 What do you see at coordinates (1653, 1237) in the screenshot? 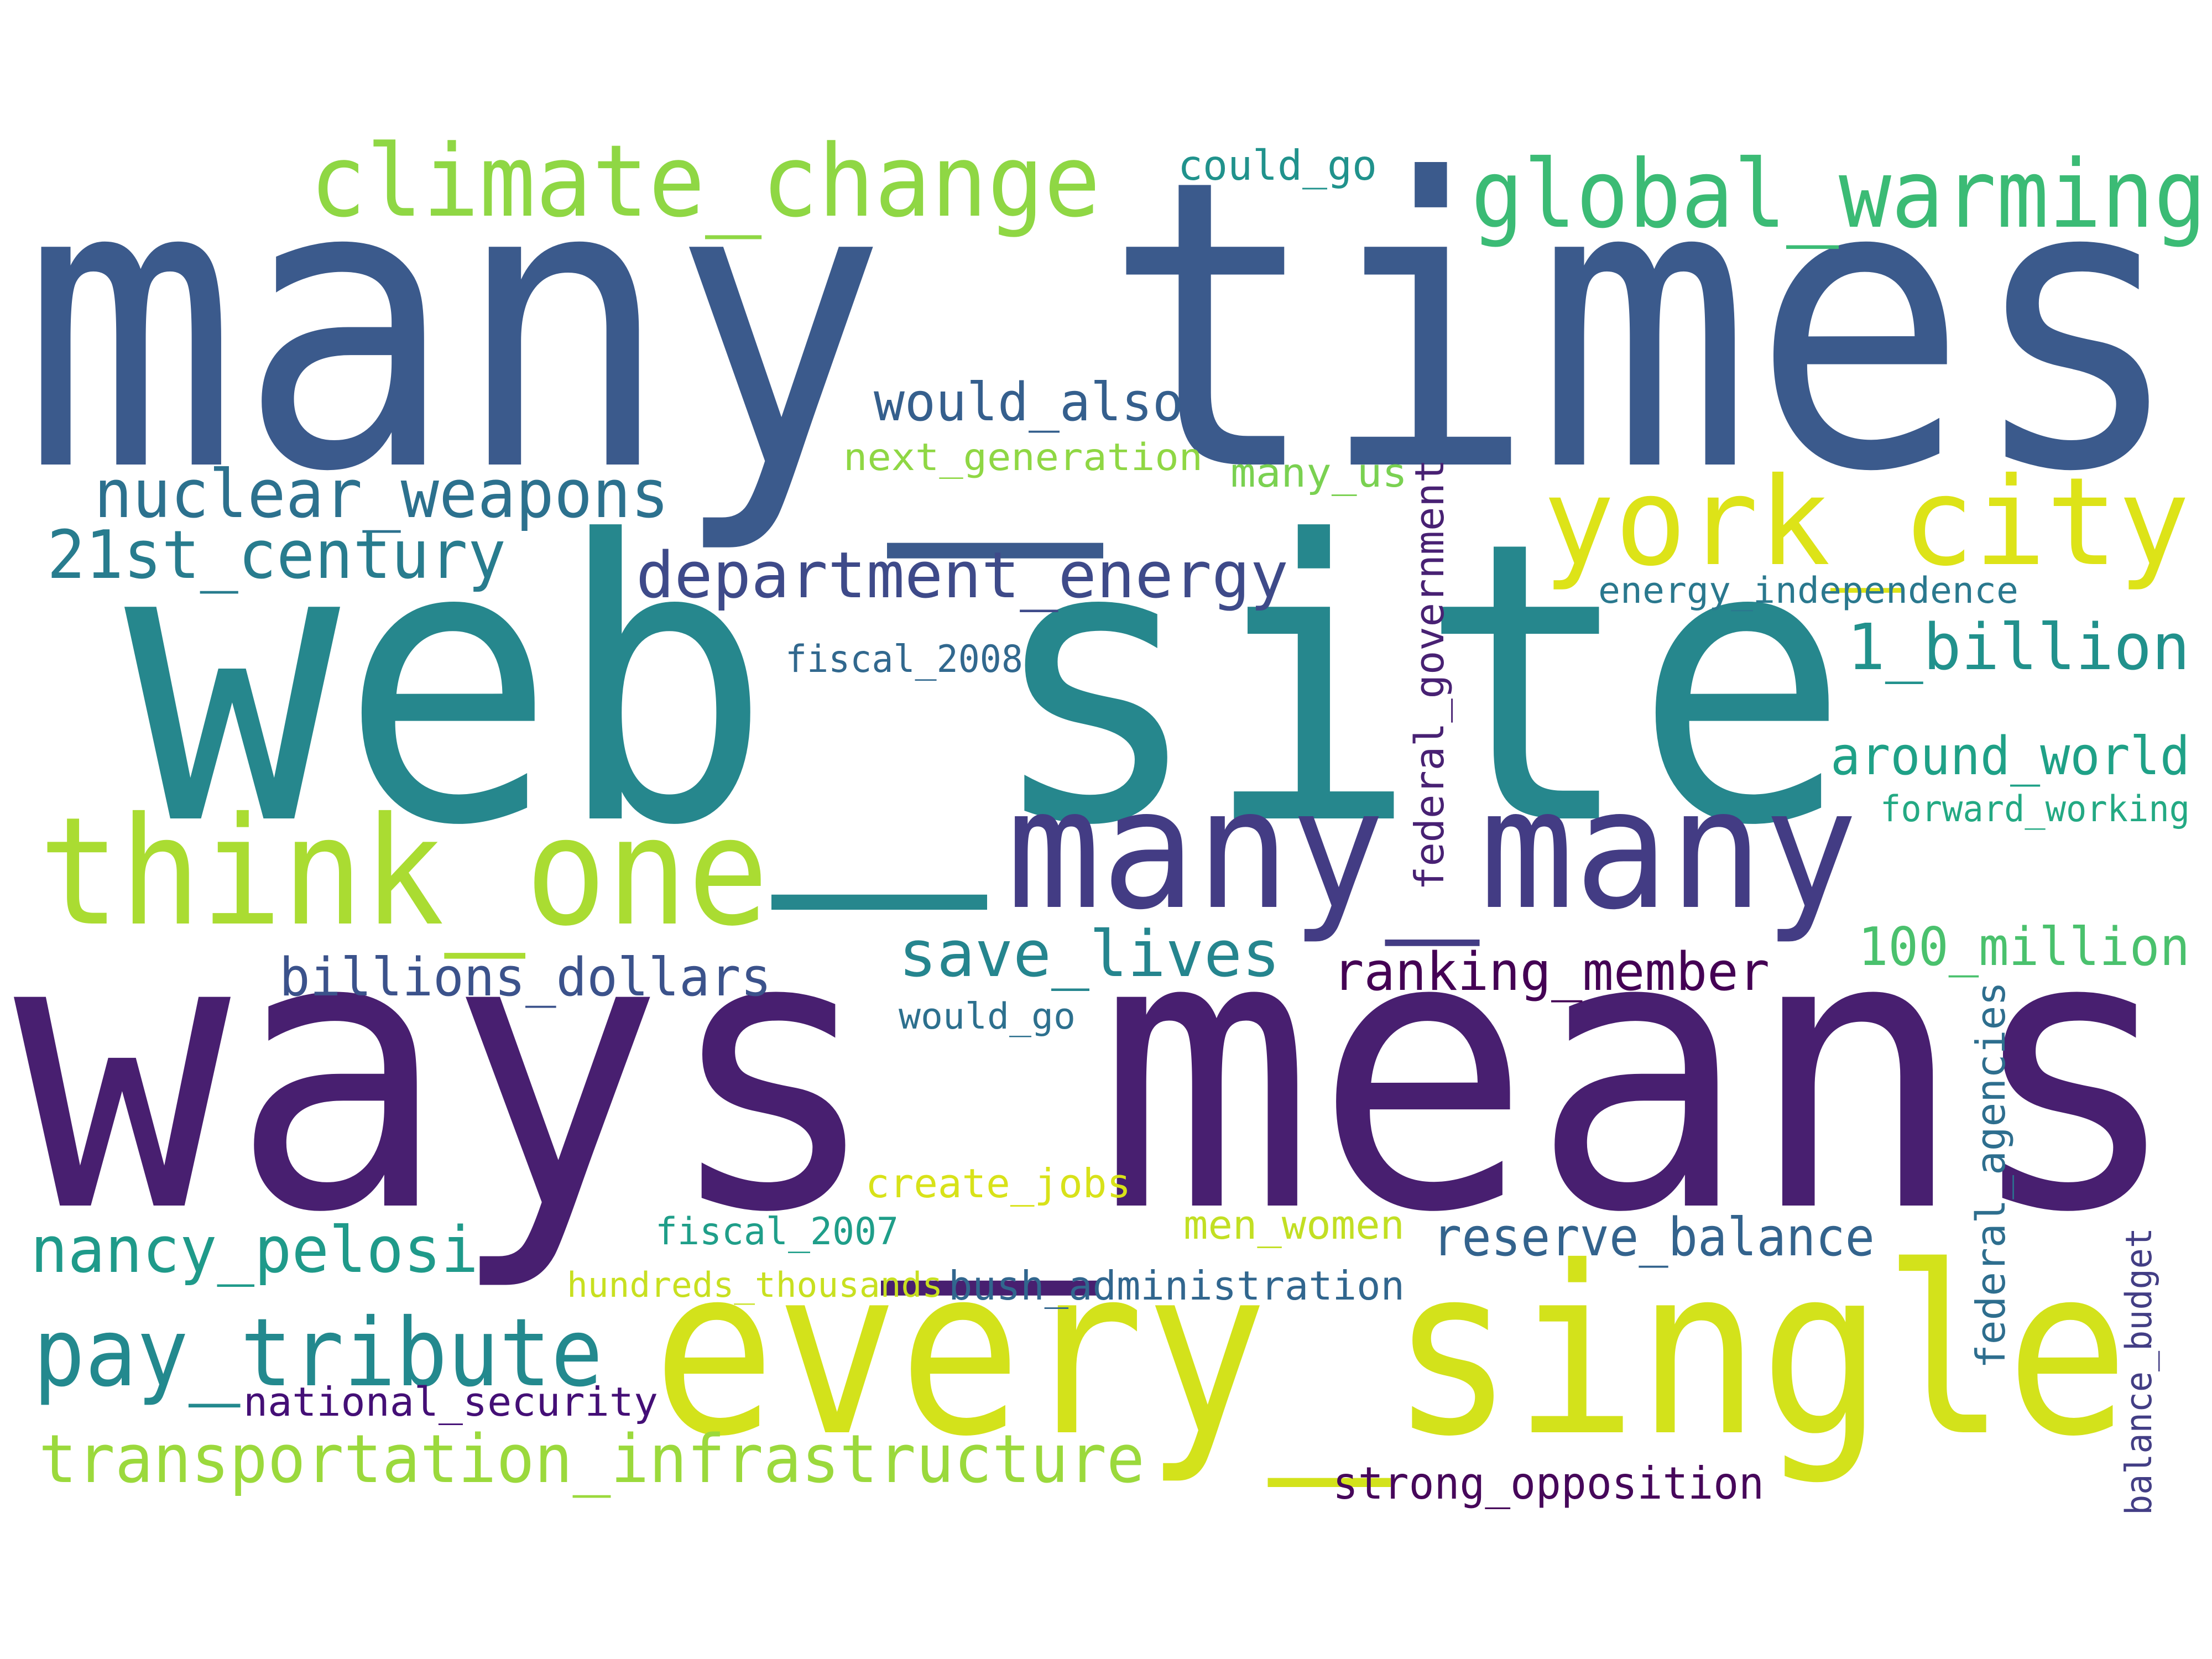
I see `word-reserve-balance: reserve_balance` at bounding box center [1653, 1237].